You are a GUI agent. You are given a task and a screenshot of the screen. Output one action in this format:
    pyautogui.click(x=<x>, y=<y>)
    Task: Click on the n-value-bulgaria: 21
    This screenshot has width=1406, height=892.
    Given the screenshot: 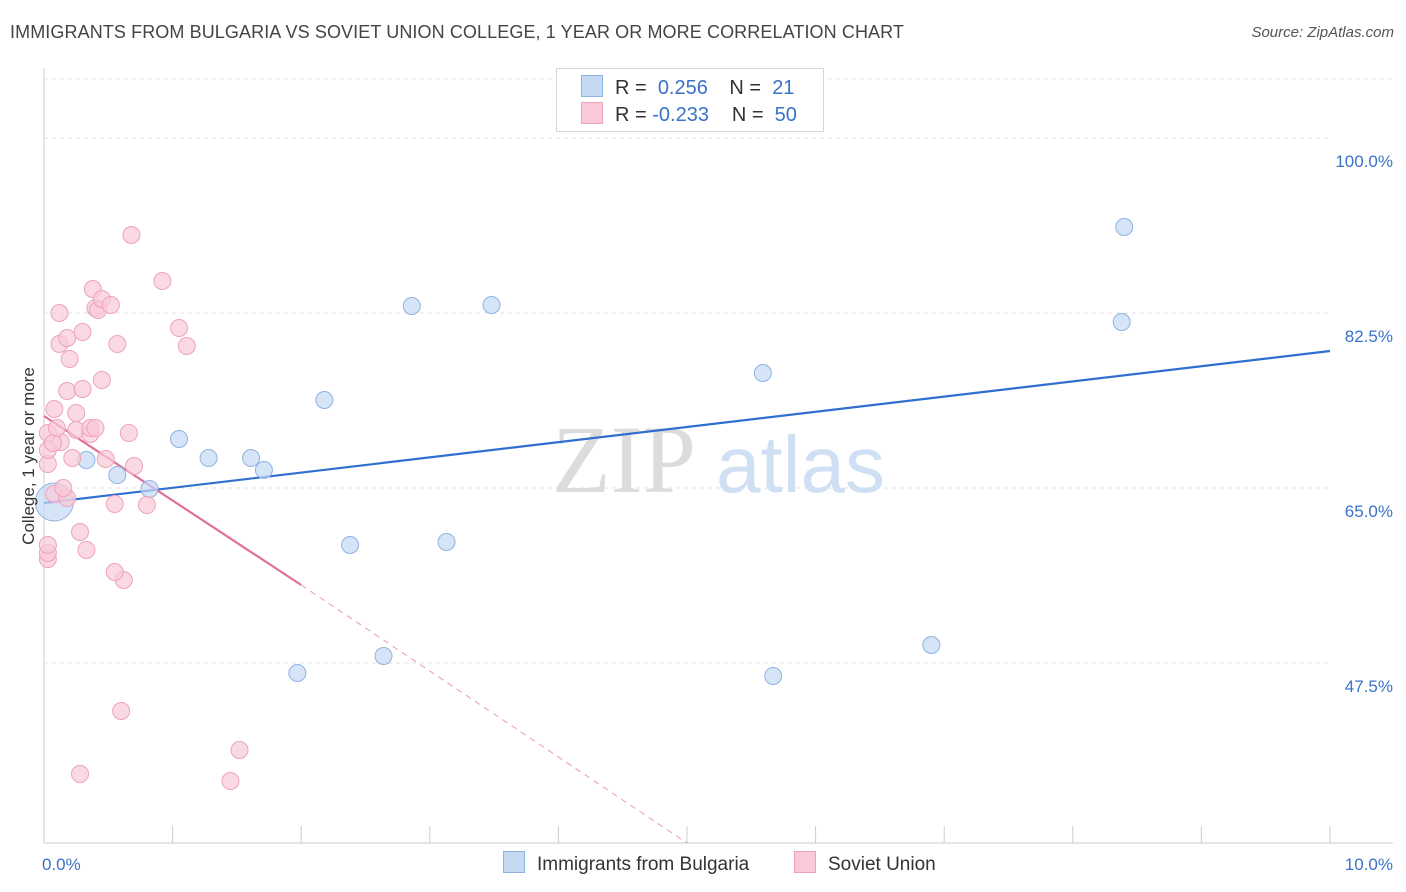 What is the action you would take?
    pyautogui.click(x=783, y=88)
    